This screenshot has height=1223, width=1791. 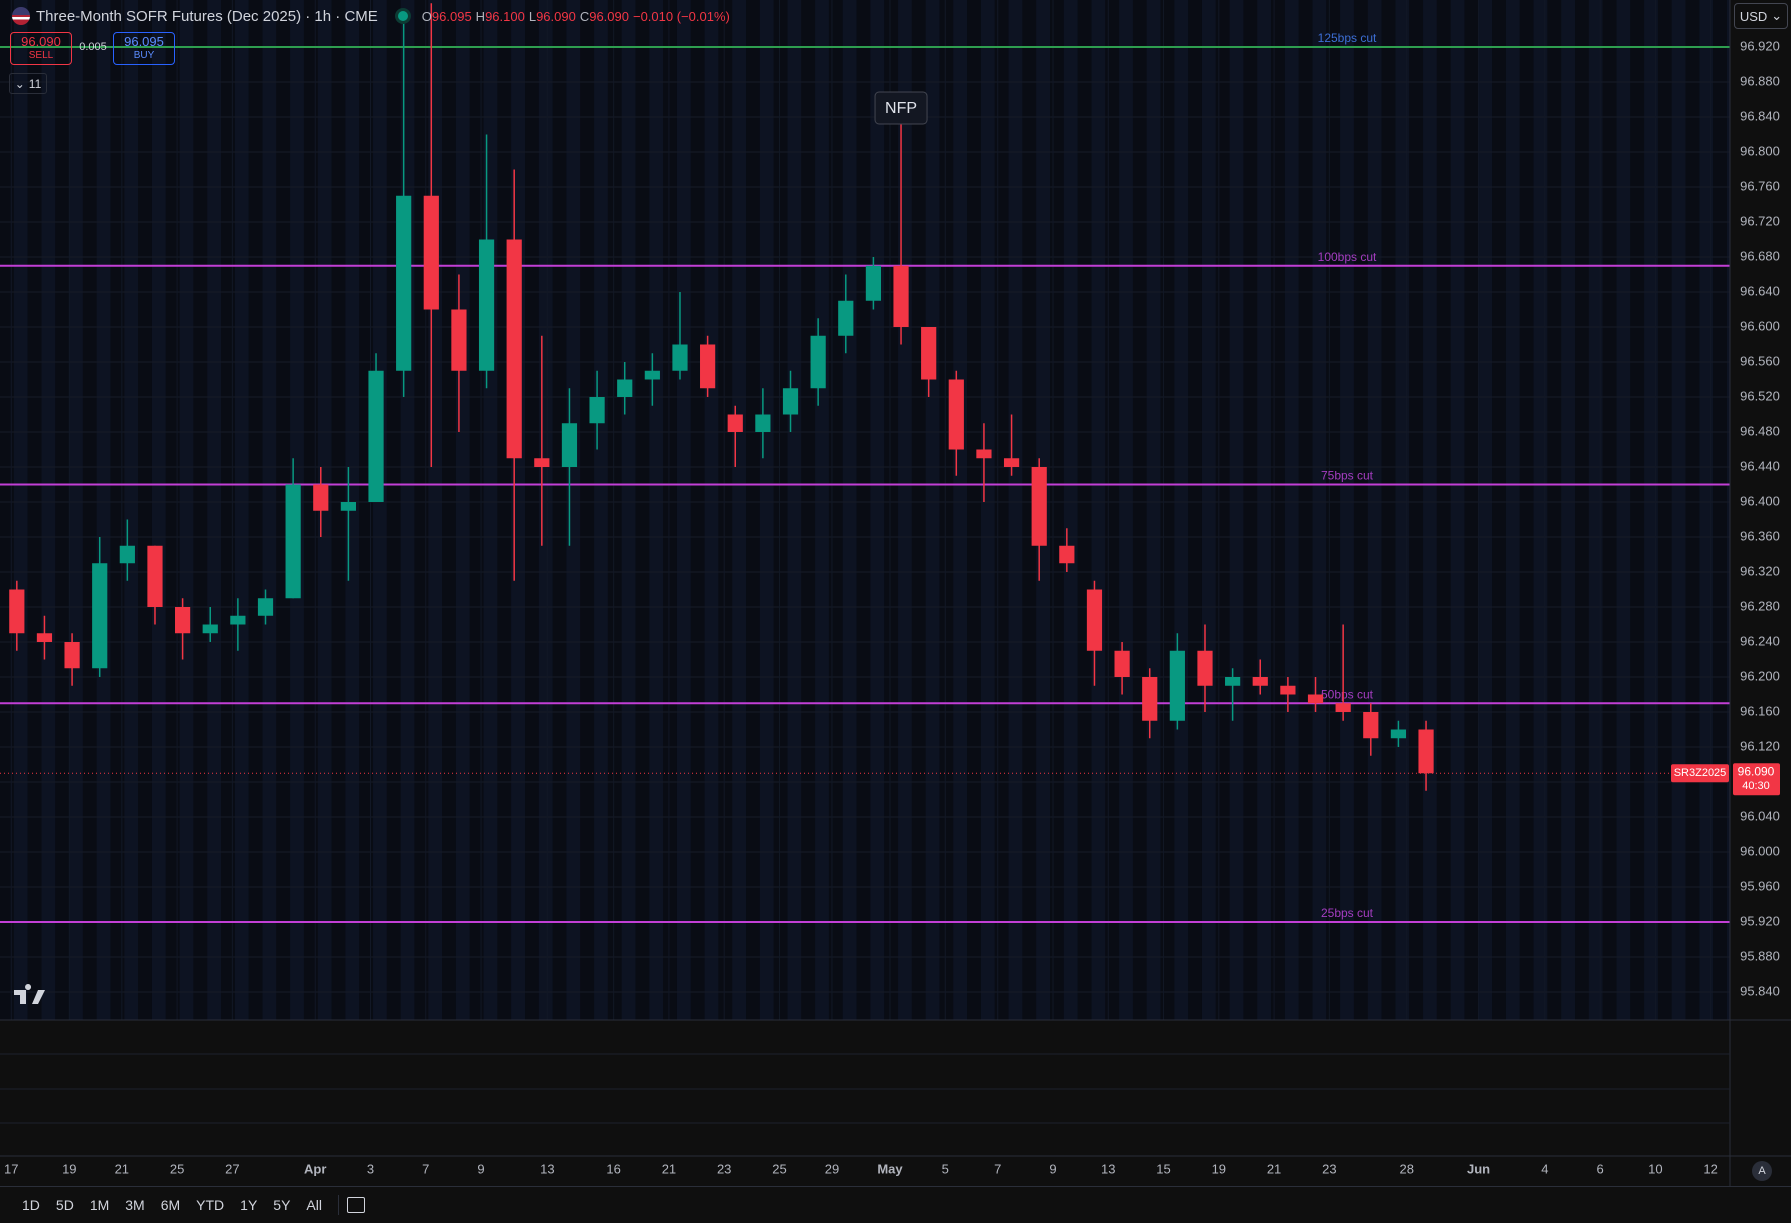 What do you see at coordinates (1347, 694) in the screenshot?
I see `level-label: 50bps cut` at bounding box center [1347, 694].